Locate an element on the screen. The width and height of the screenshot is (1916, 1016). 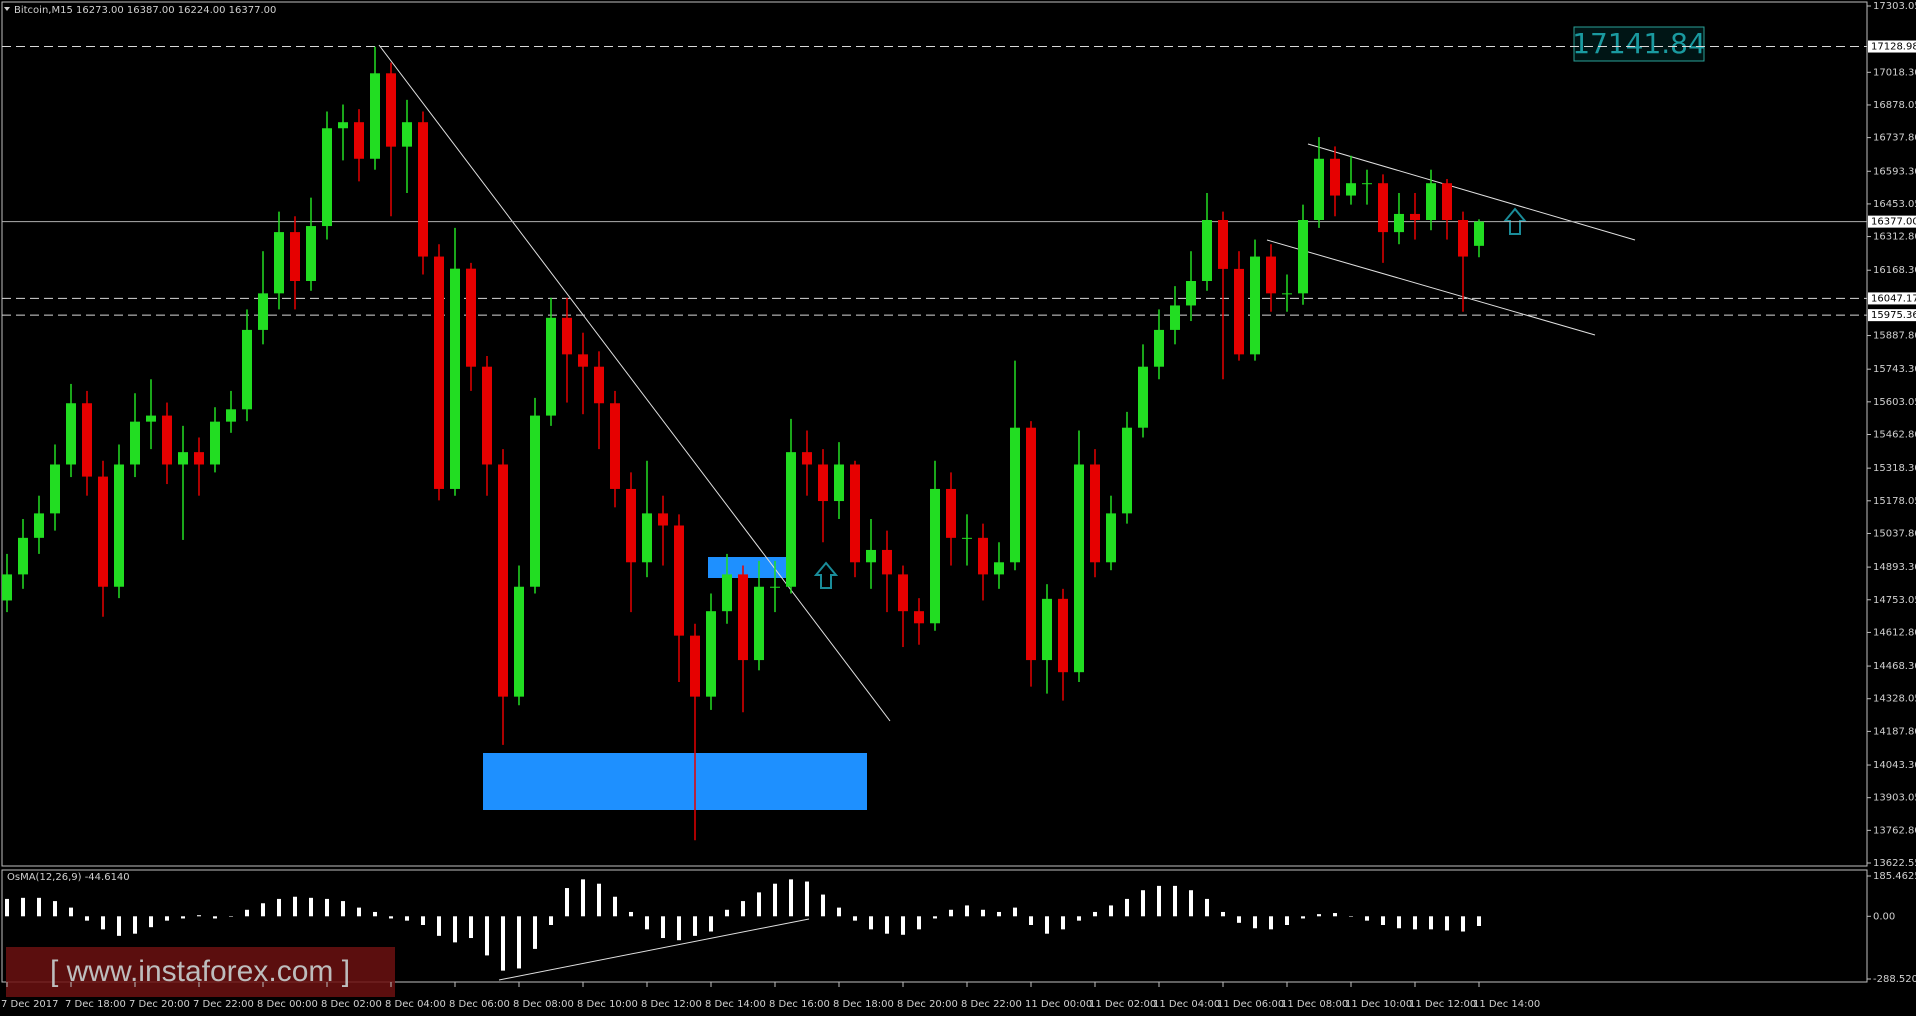
x-tick-label: 8 Dec 18:00 is located at coordinates (863, 1004).